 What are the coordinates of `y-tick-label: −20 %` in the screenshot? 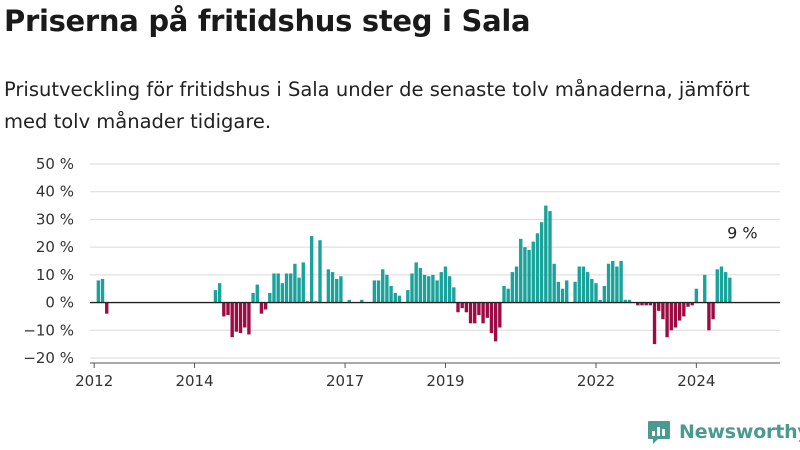 It's located at (48, 358).